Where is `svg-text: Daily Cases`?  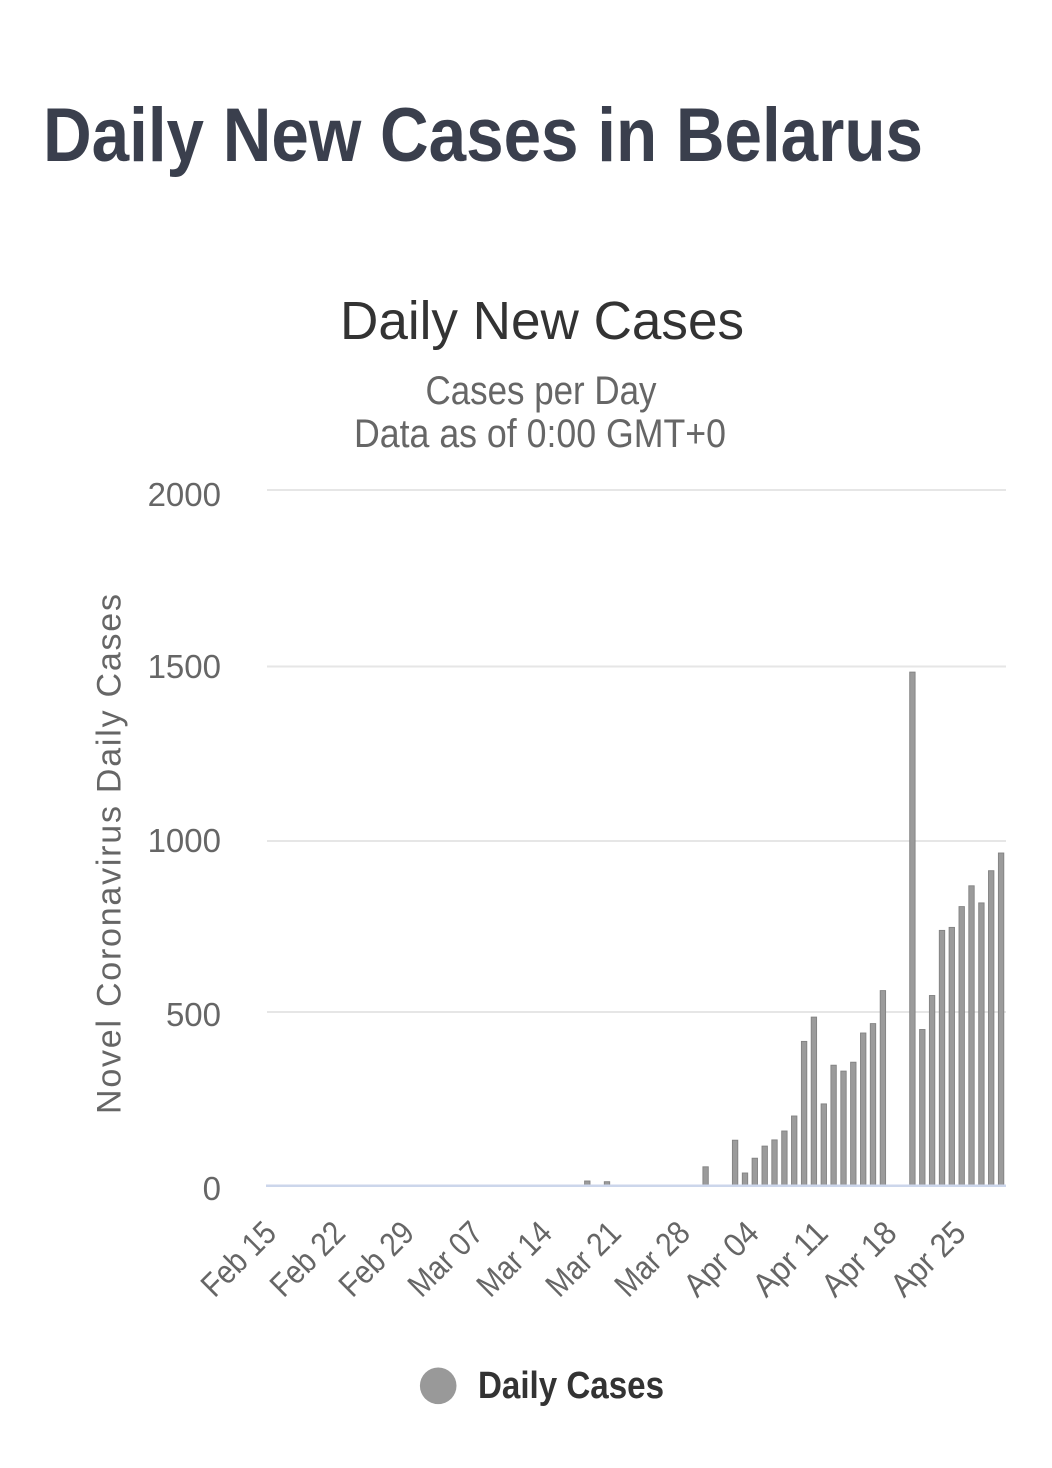 svg-text: Daily Cases is located at coordinates (571, 1386).